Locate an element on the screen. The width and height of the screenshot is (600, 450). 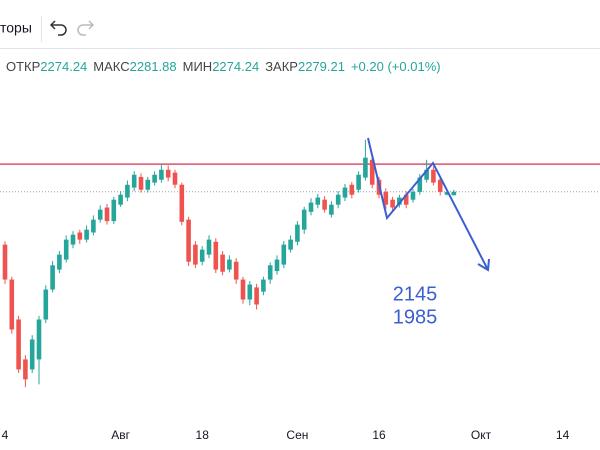
open-label: ОТКР is located at coordinates (23, 66).